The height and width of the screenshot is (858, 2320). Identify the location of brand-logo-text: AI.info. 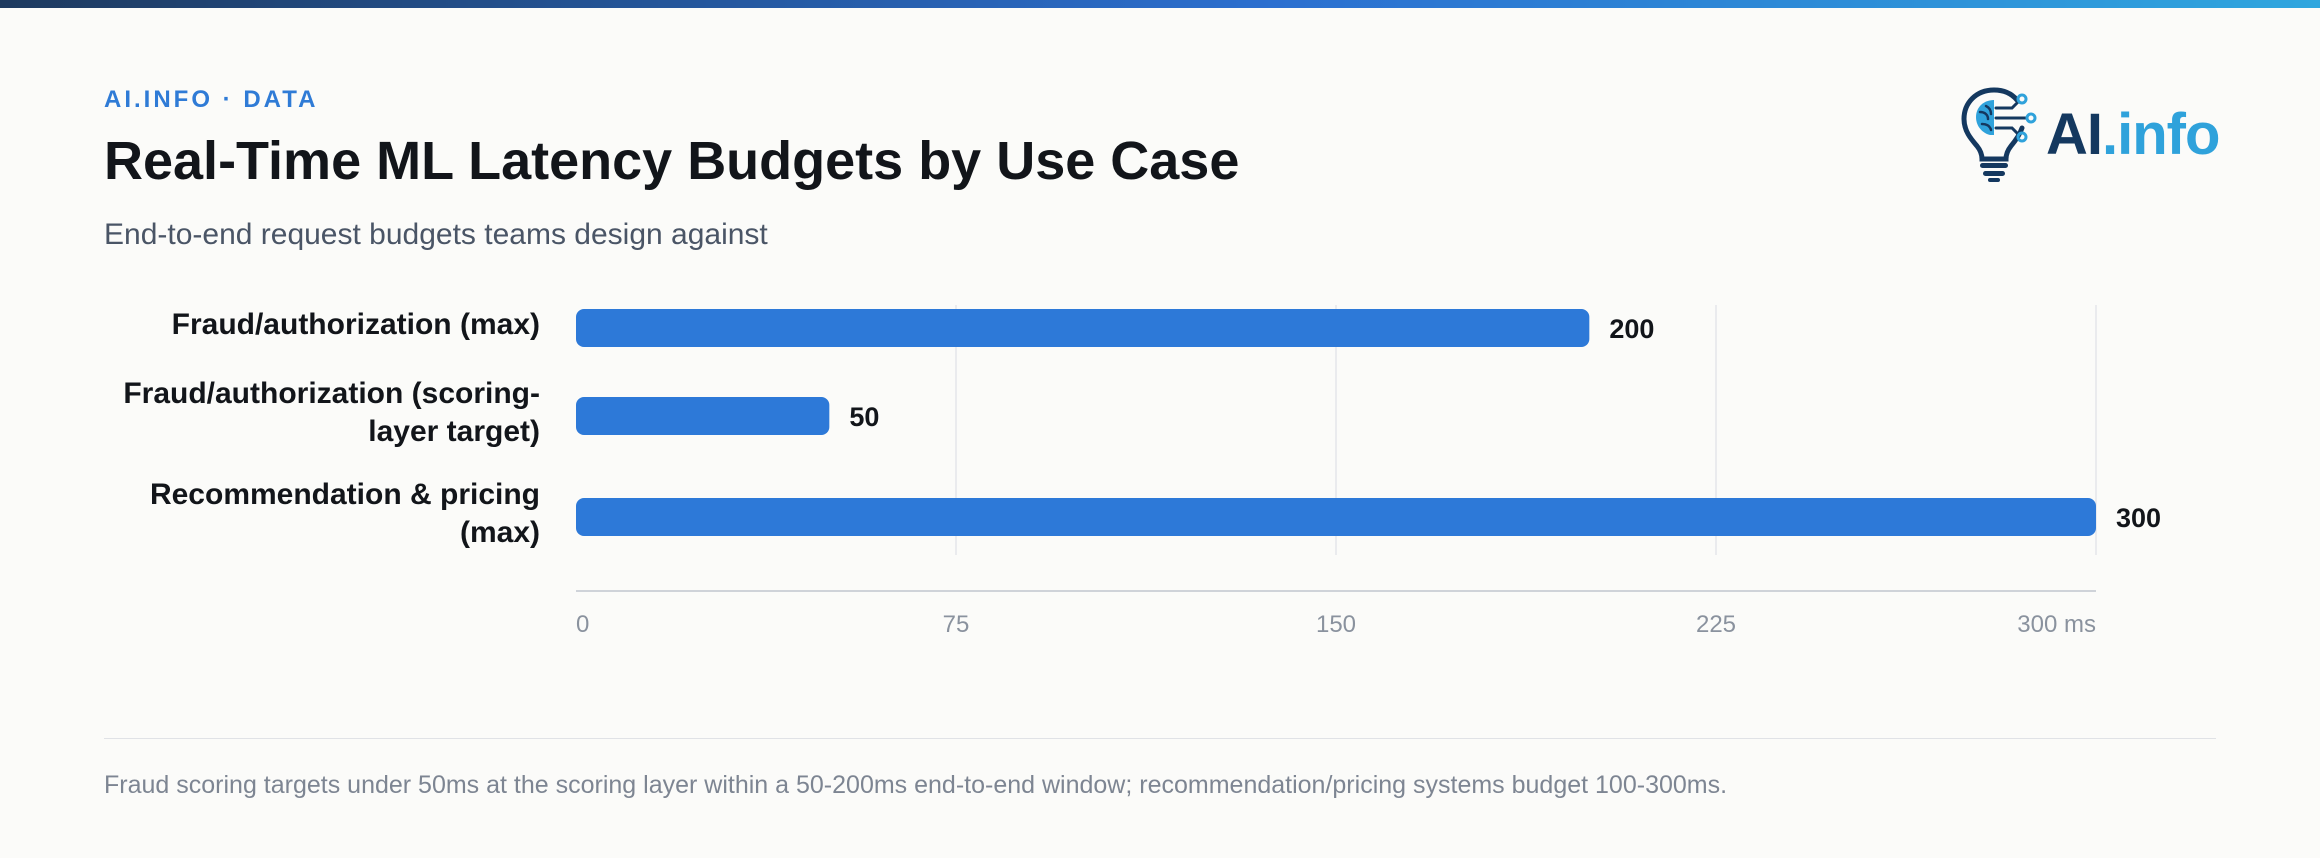
(2133, 134).